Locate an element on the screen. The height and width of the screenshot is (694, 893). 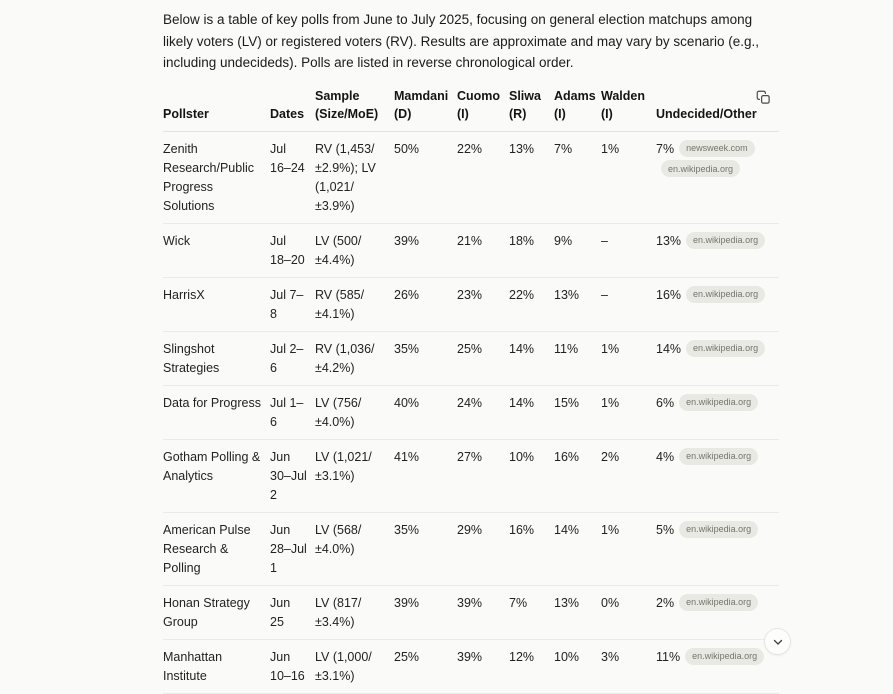
cell-pollster-value: Gotham Polling & Analytics is located at coordinates (212, 466).